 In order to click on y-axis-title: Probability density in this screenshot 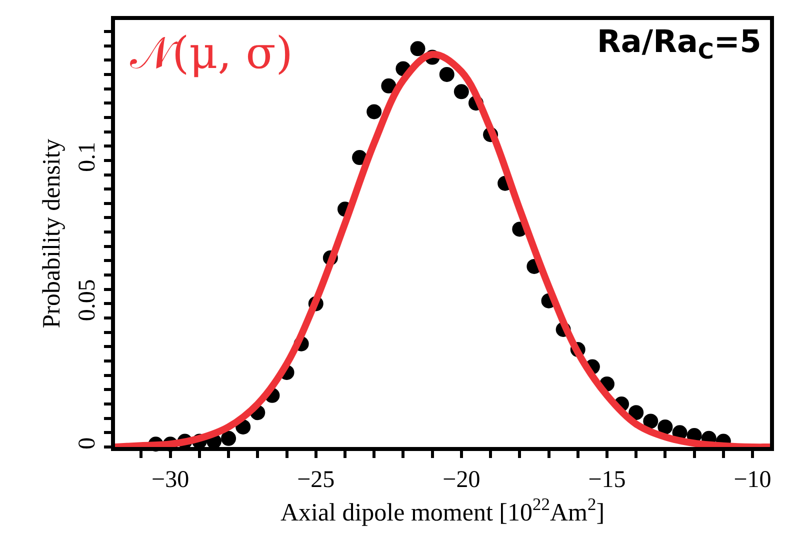, I will do `click(52, 233)`.